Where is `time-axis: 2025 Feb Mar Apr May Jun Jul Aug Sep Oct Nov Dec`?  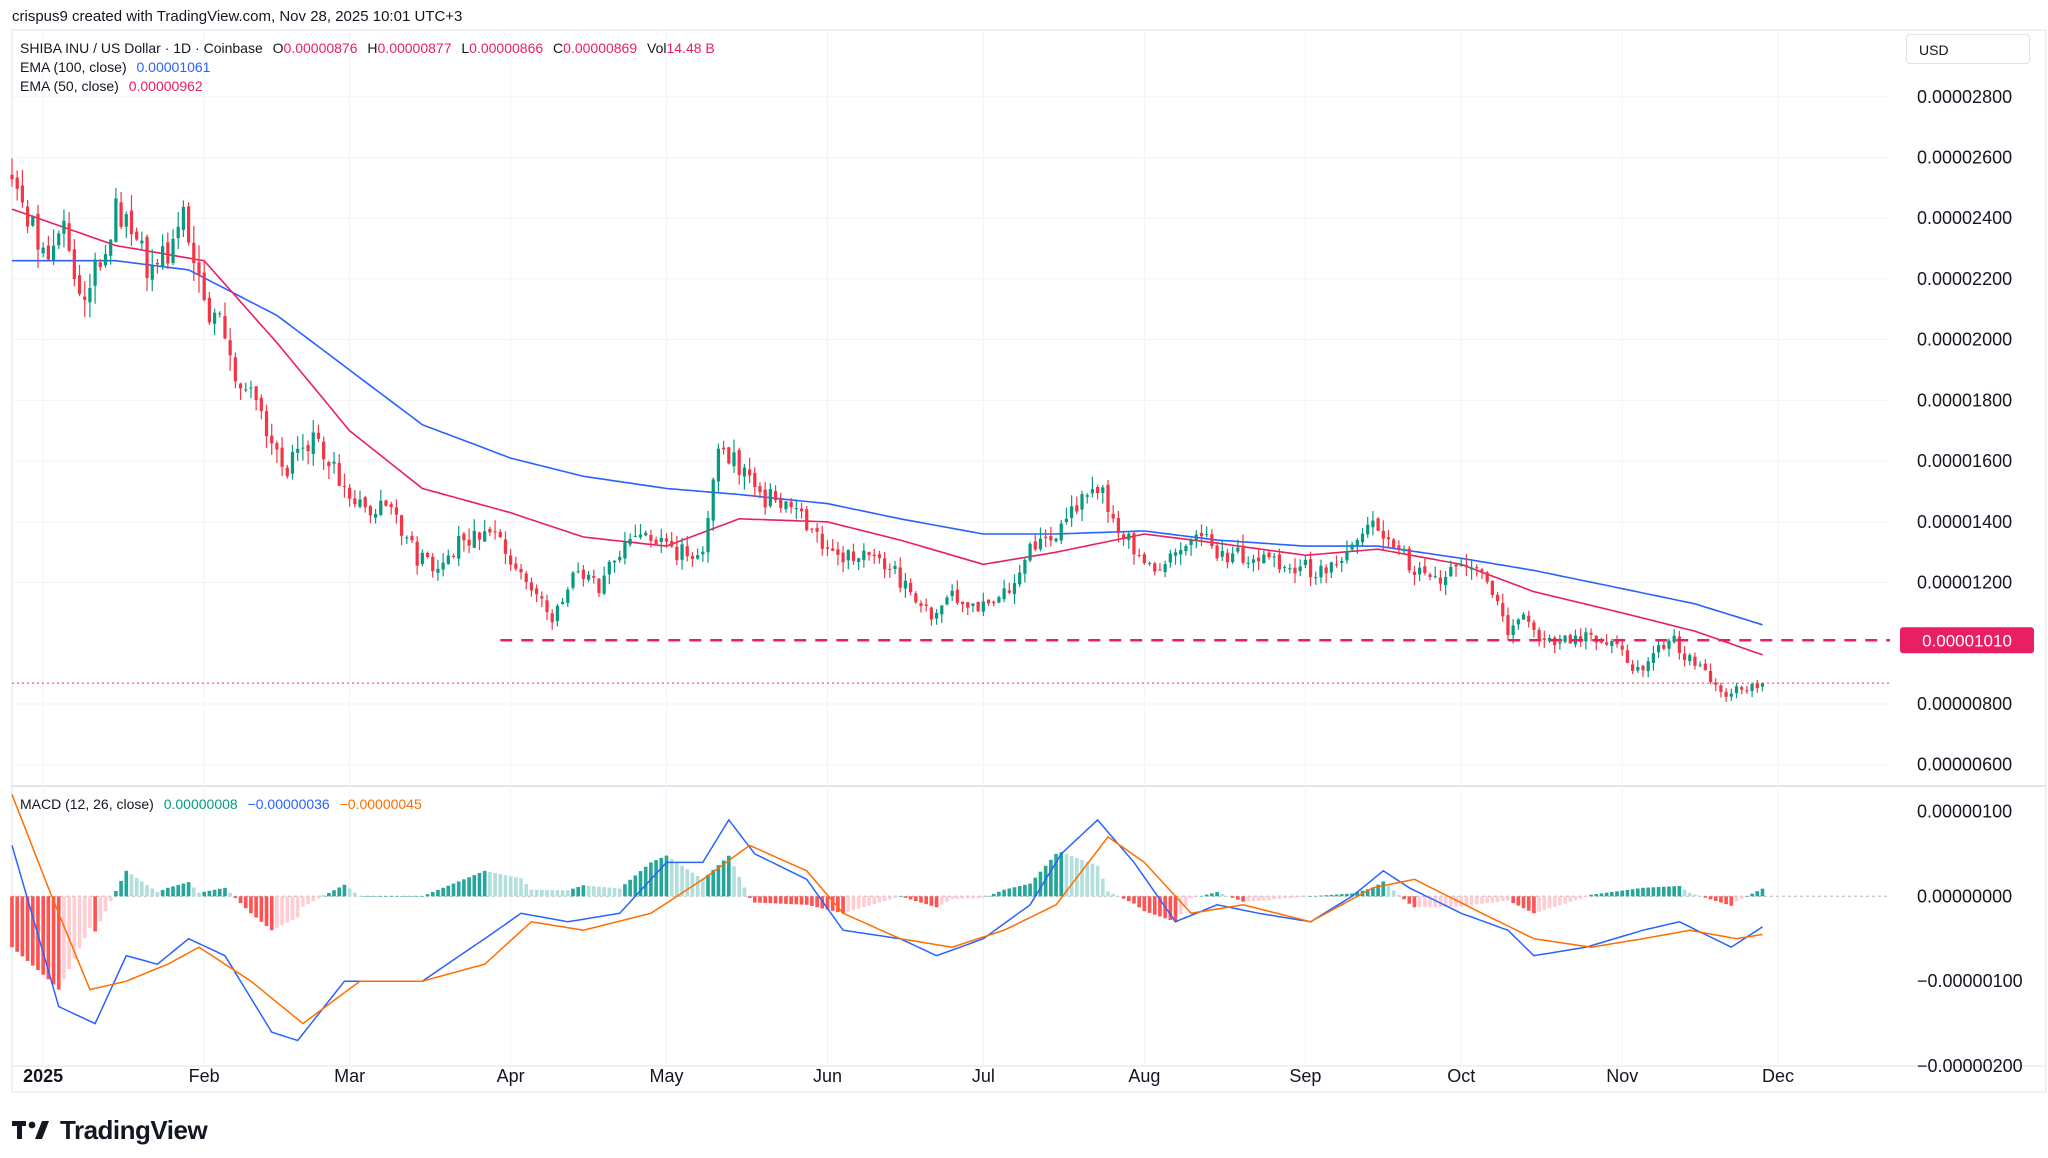
time-axis: 2025 Feb Mar Apr May Jun Jul Aug Sep Oct Nov Dec is located at coordinates (908, 1076).